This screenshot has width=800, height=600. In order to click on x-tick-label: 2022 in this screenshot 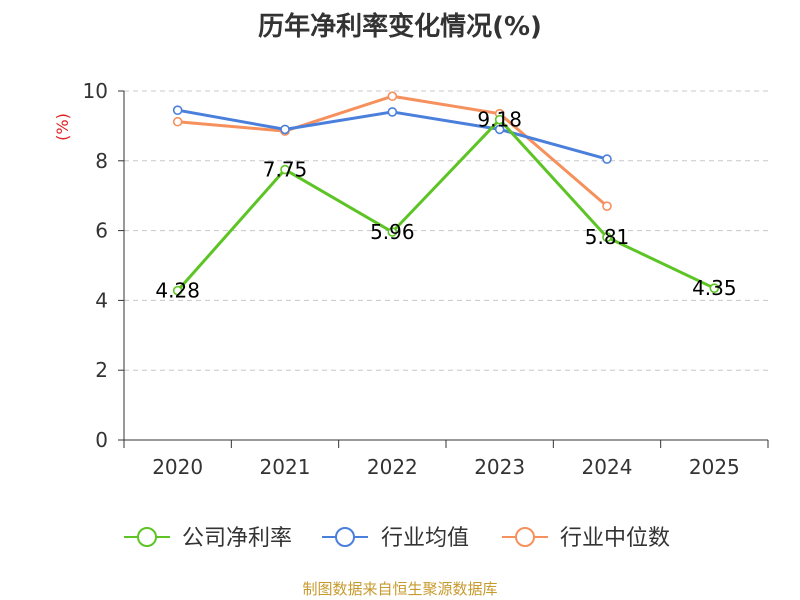, I will do `click(392, 467)`.